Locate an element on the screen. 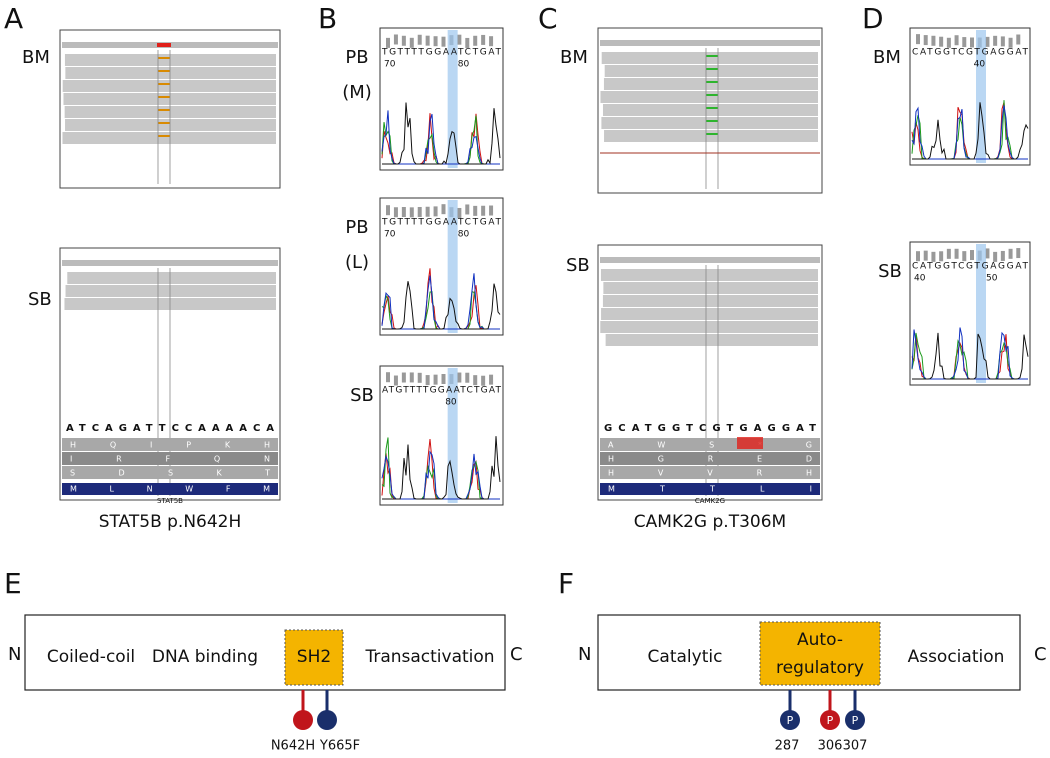 Image resolution: width=1050 pixels, height=758 pixels. terminus: N is located at coordinates (584, 654).